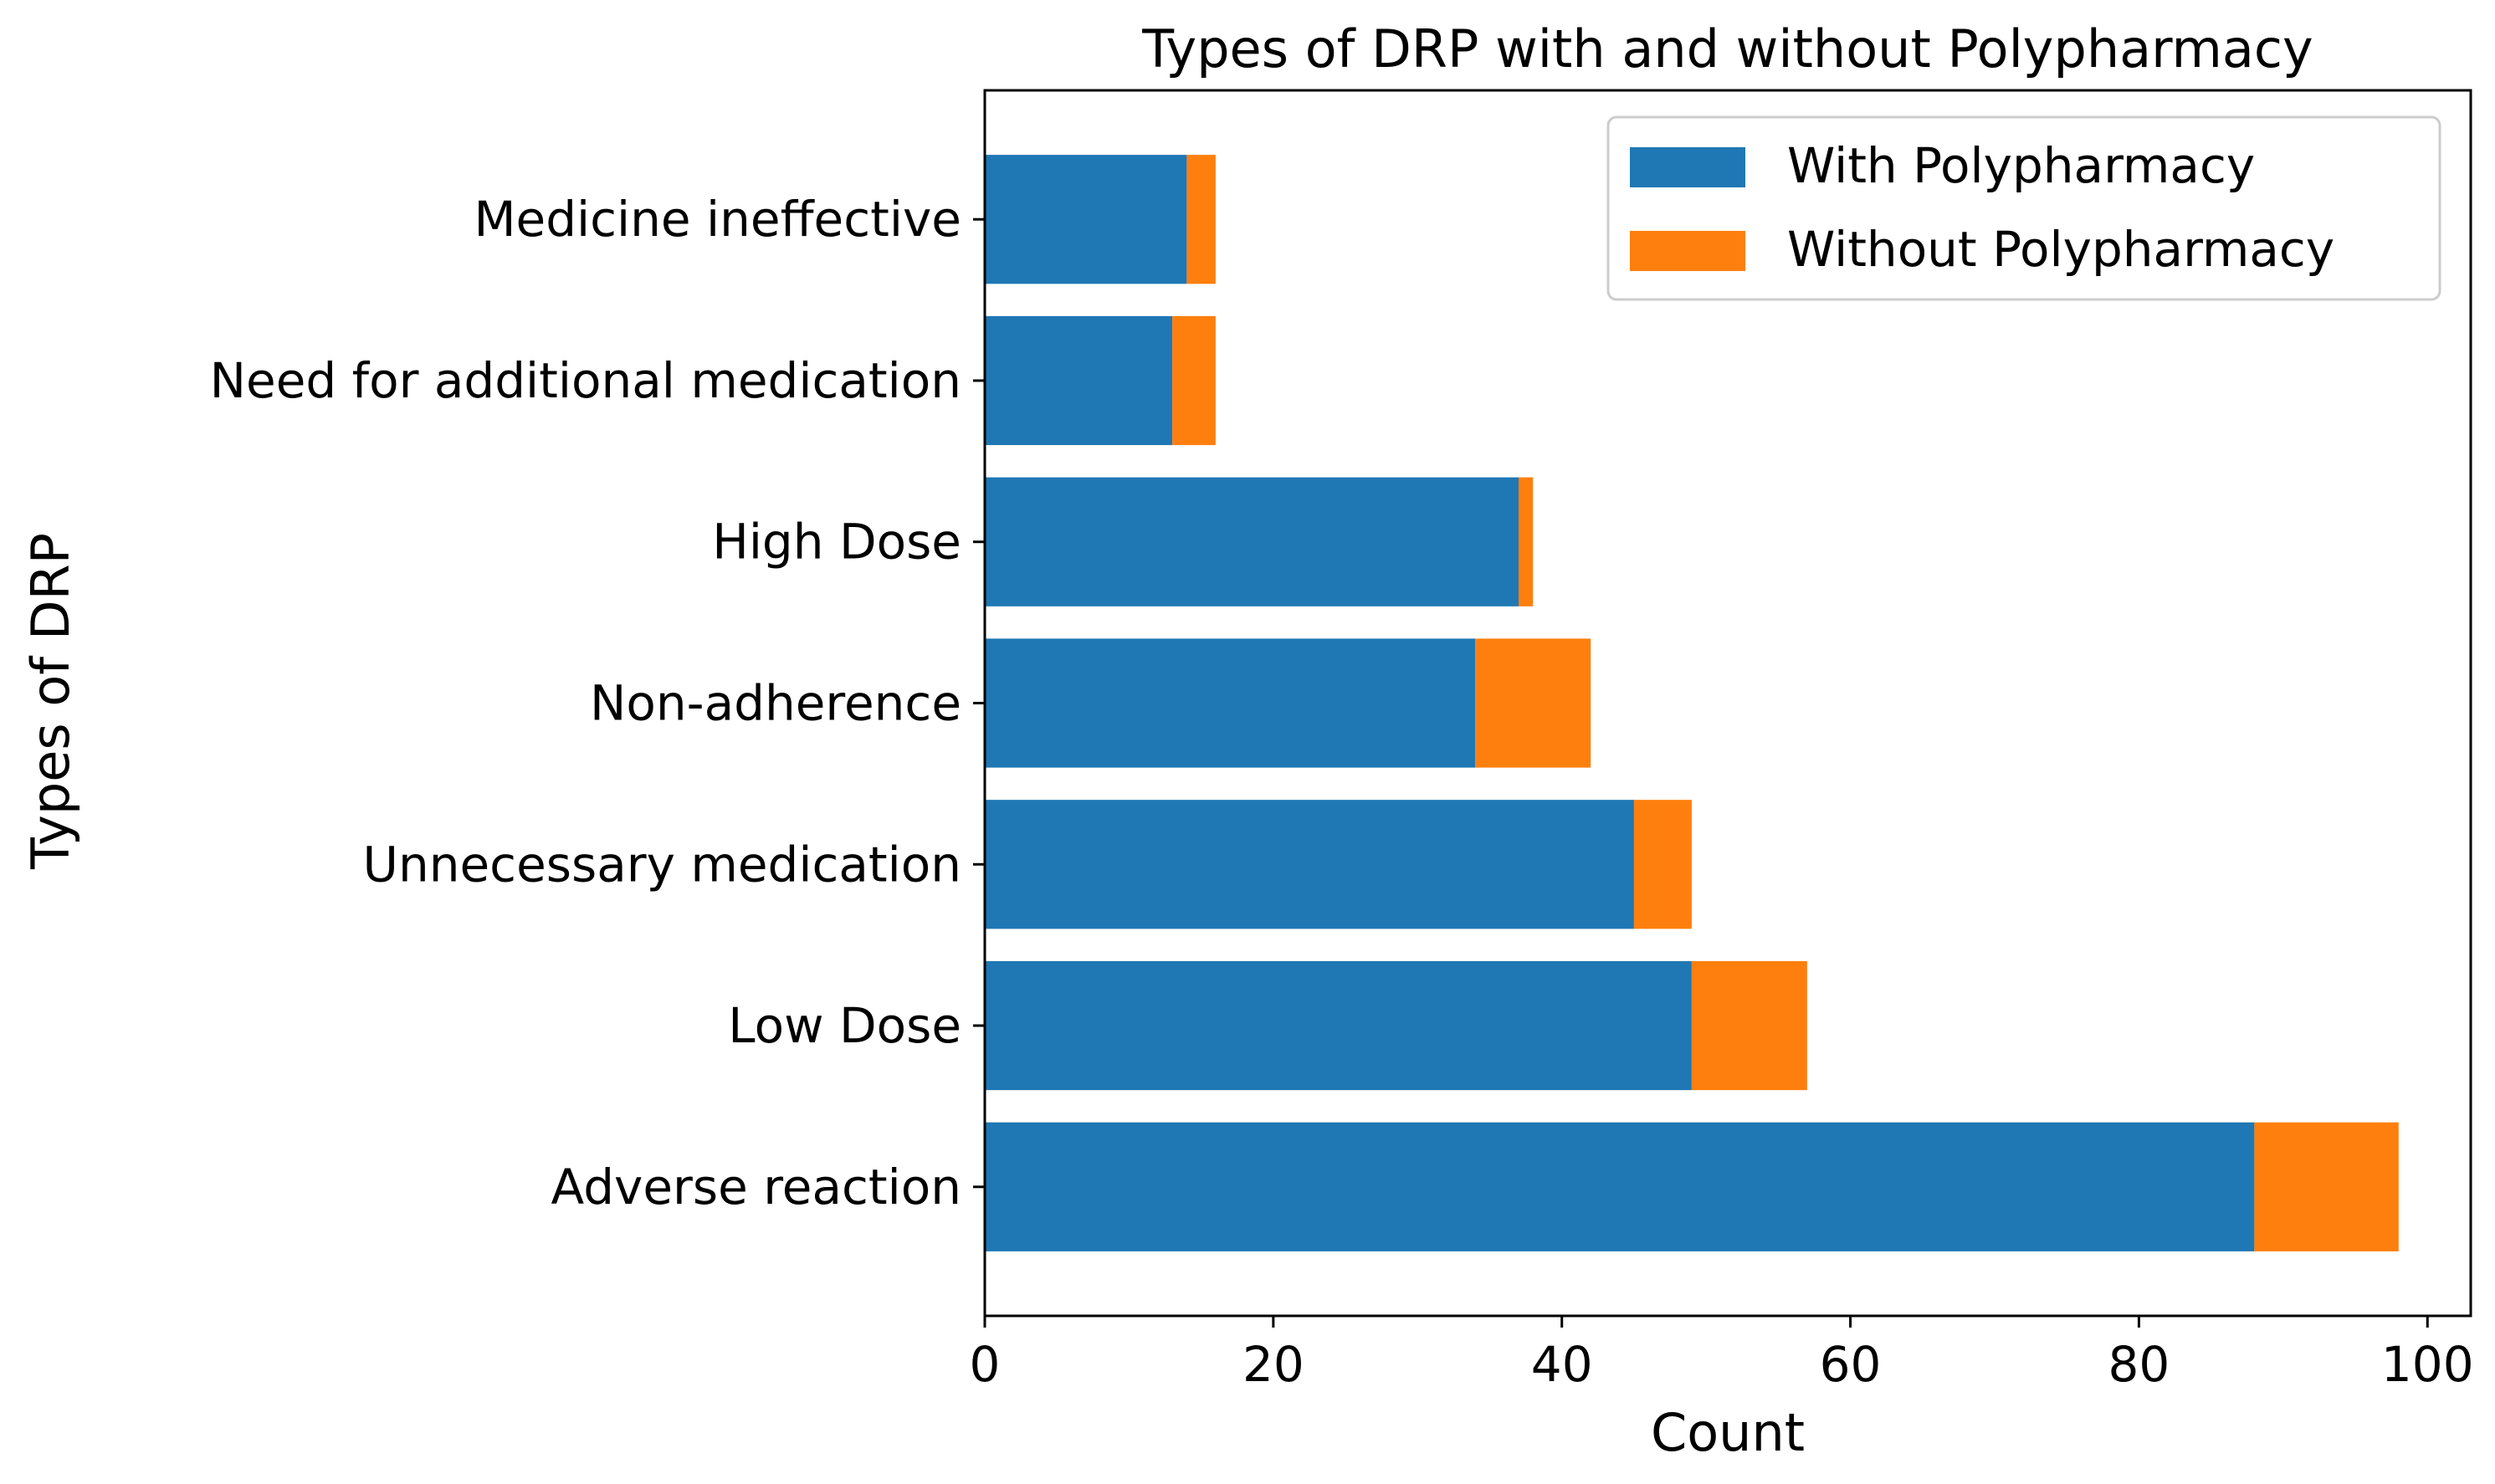  I want to click on bar-without-need-for-additional-medication, so click(1194, 380).